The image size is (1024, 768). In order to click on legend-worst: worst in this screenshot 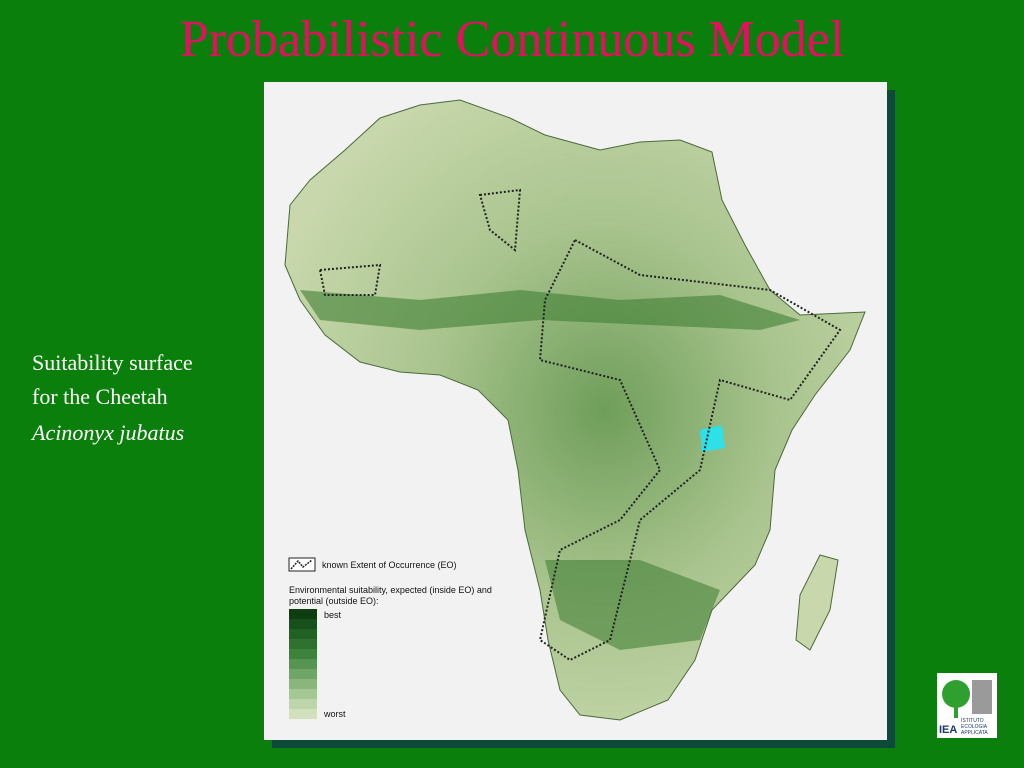, I will do `click(334, 714)`.